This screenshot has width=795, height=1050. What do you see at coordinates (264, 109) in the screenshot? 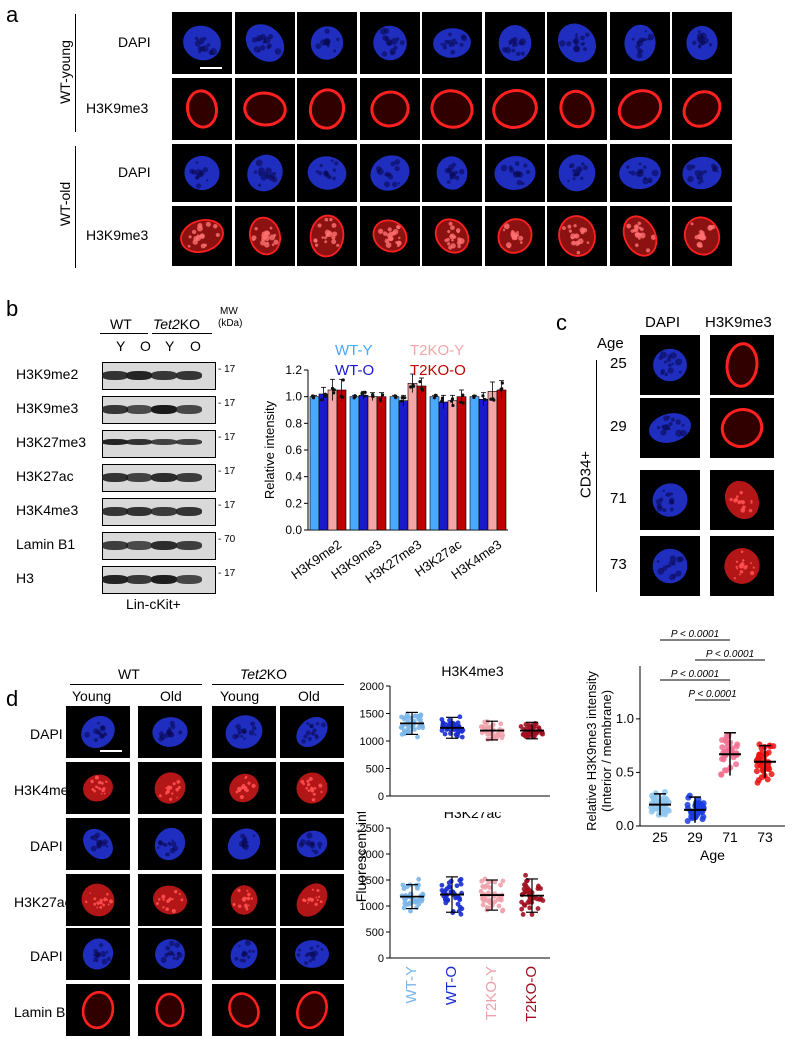
I see `a-r1-c1-nucleus` at bounding box center [264, 109].